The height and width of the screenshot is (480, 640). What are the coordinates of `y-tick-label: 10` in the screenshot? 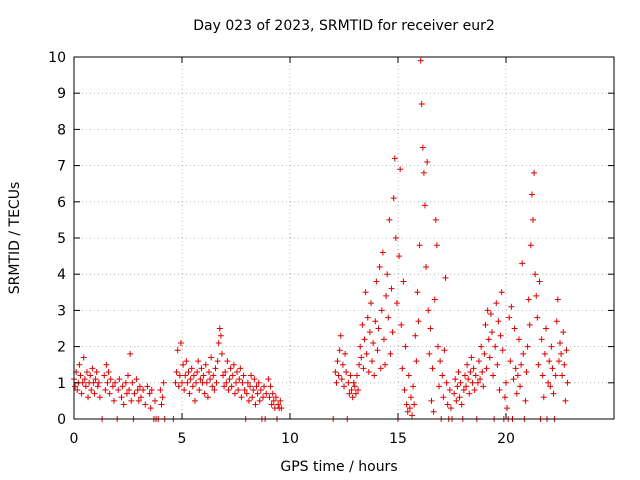 It's located at (57, 58).